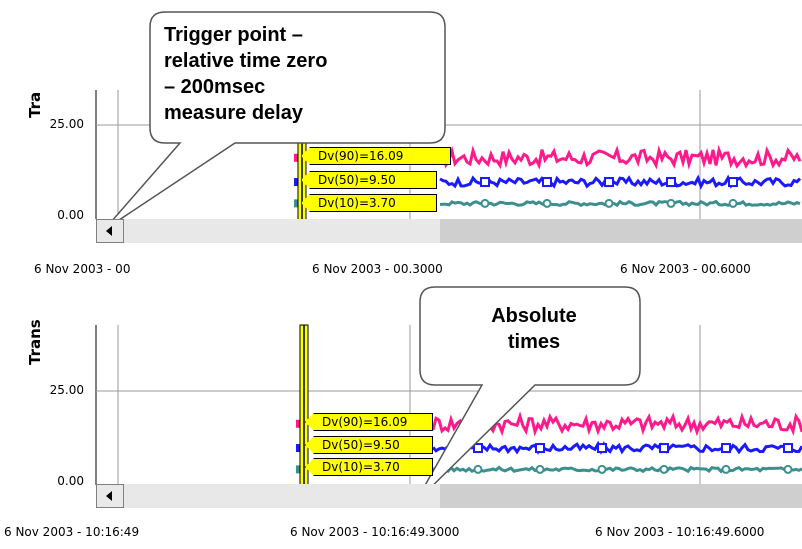  What do you see at coordinates (35, 342) in the screenshot?
I see `y-axis-label: Trans` at bounding box center [35, 342].